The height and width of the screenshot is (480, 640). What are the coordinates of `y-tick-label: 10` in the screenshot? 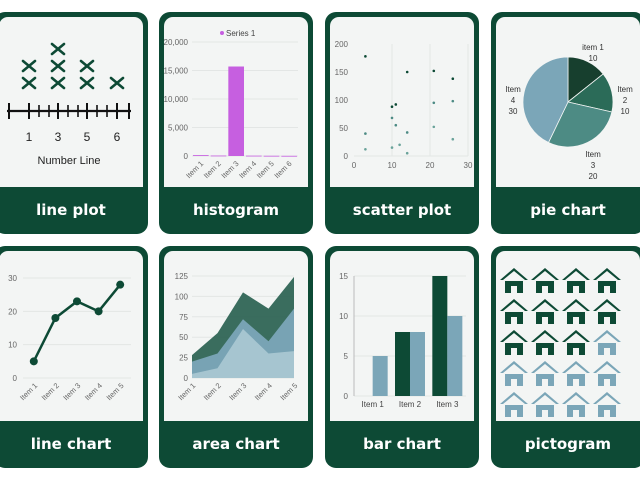 It's located at (343, 316).